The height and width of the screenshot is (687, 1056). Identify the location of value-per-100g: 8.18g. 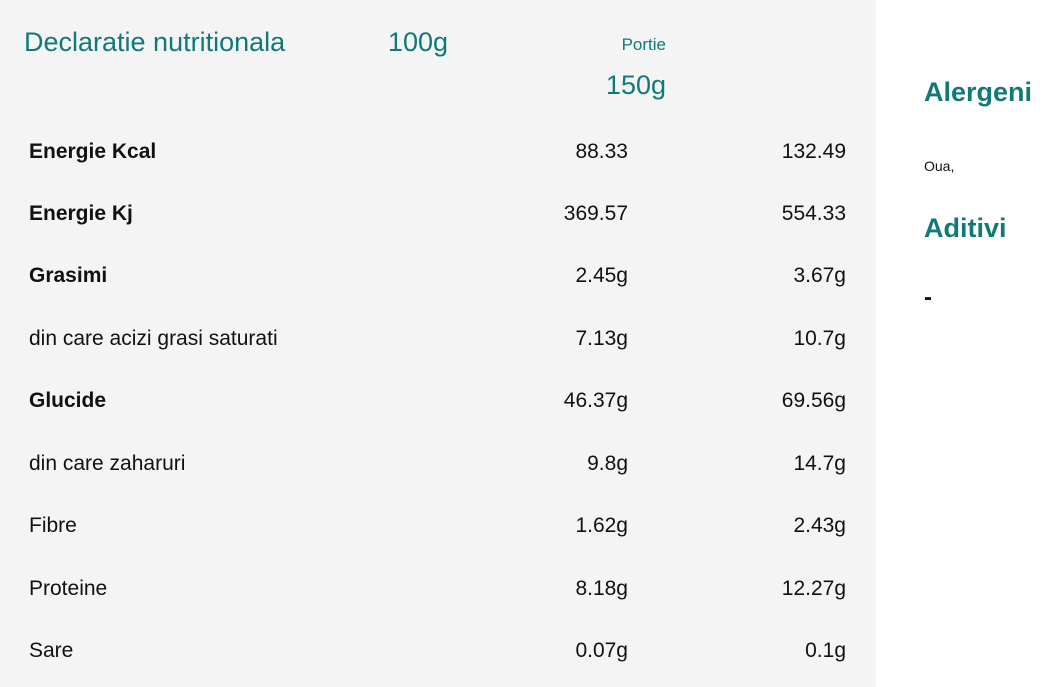
(601, 588).